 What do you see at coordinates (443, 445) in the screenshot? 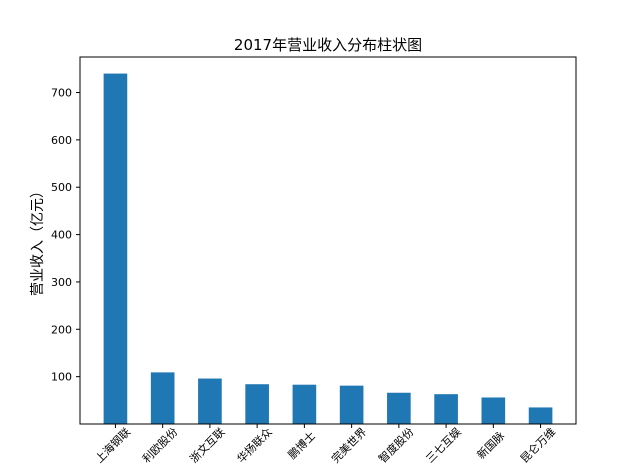
I see `x-tick-label: 三七互娱` at bounding box center [443, 445].